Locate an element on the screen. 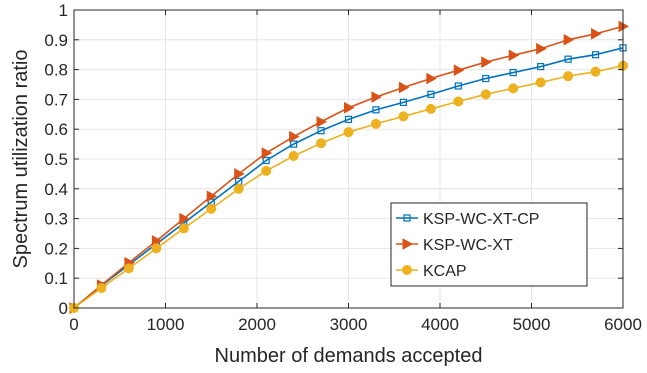  y-tick-label: 0.8 is located at coordinates (56, 70).